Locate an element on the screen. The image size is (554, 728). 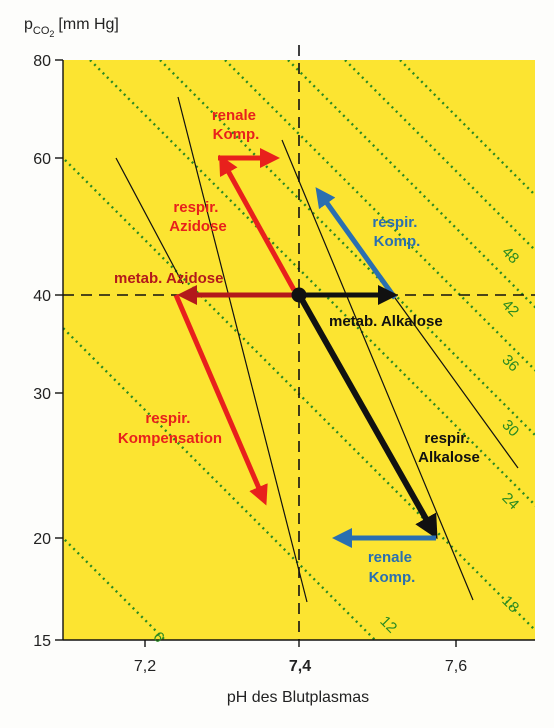
y-tick-label: 40 is located at coordinates (42, 296).